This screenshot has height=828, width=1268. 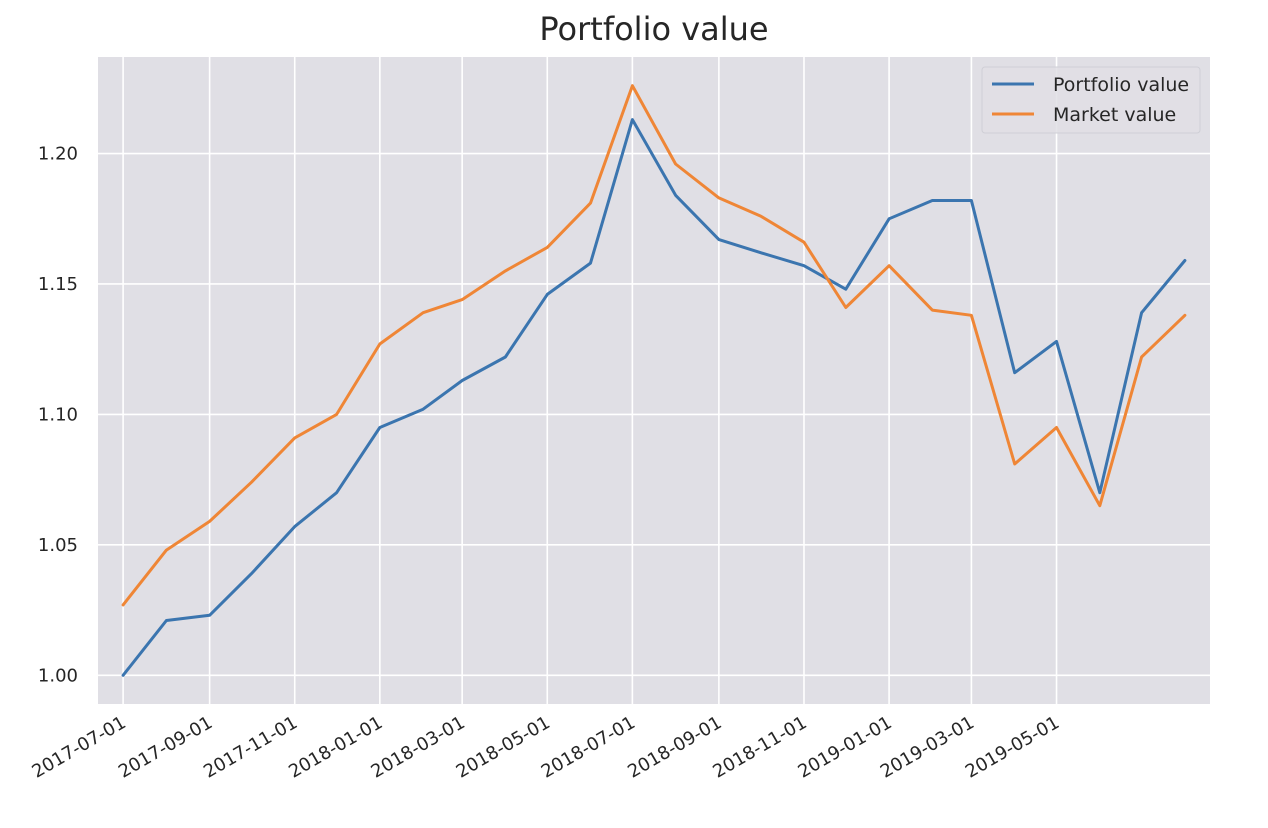 I want to click on y-tick-label: 1.00, so click(x=58, y=675).